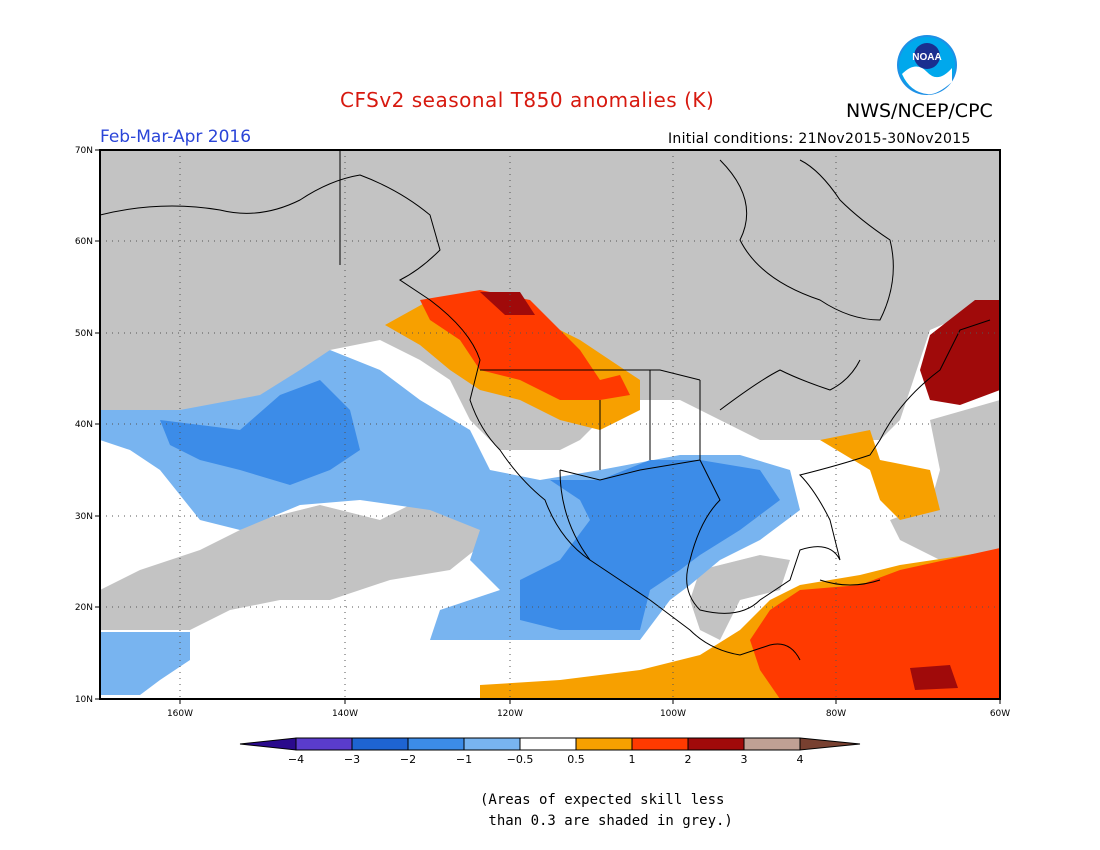 This screenshot has width=1100, height=850. Describe the element at coordinates (650, 545) in the screenshot. I see `blue-mexico` at that location.